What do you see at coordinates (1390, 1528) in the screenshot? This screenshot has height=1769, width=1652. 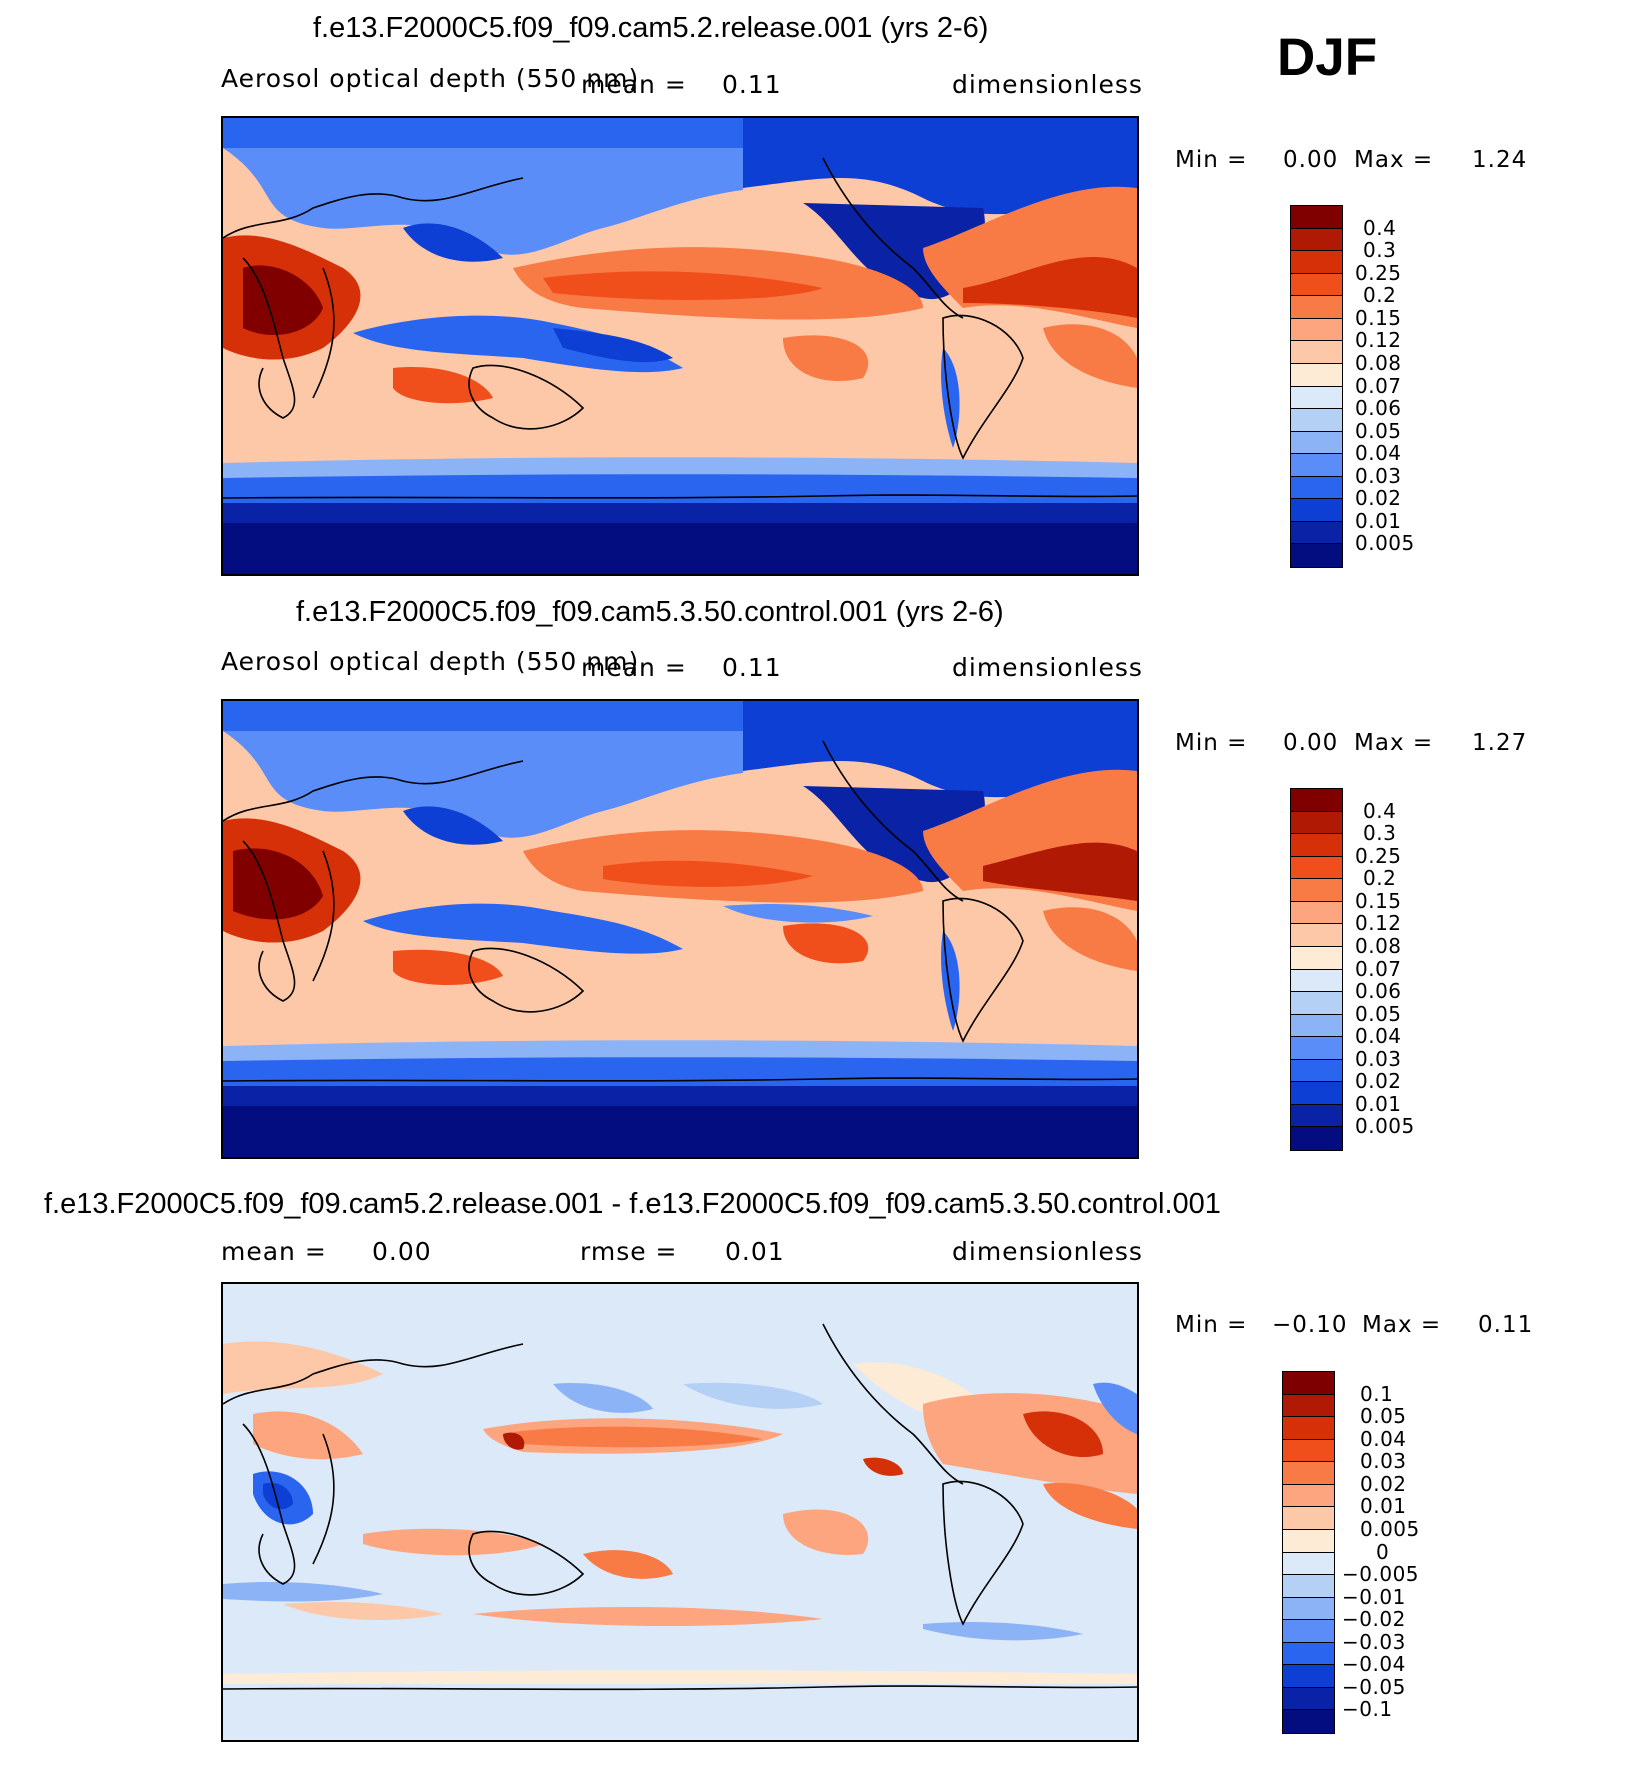 I see `colorbar-tick-label: 0.005` at bounding box center [1390, 1528].